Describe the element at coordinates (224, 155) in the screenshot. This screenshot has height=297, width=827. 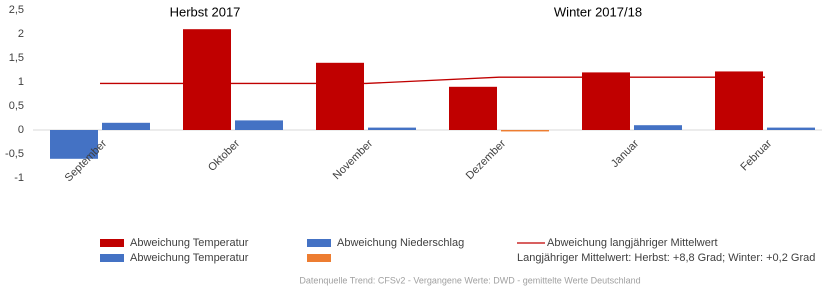
I see `x-tick-label: Oktober` at that location.